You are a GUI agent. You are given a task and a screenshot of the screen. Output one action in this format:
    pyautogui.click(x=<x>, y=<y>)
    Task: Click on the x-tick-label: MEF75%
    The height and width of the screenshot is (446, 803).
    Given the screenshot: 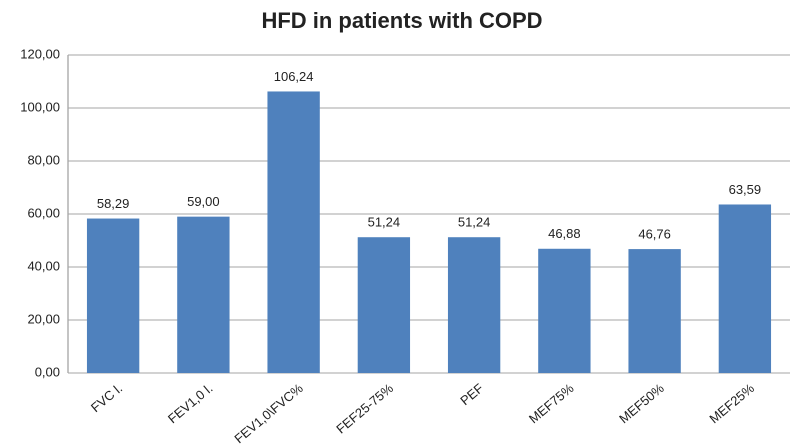 What is the action you would take?
    pyautogui.click(x=551, y=403)
    